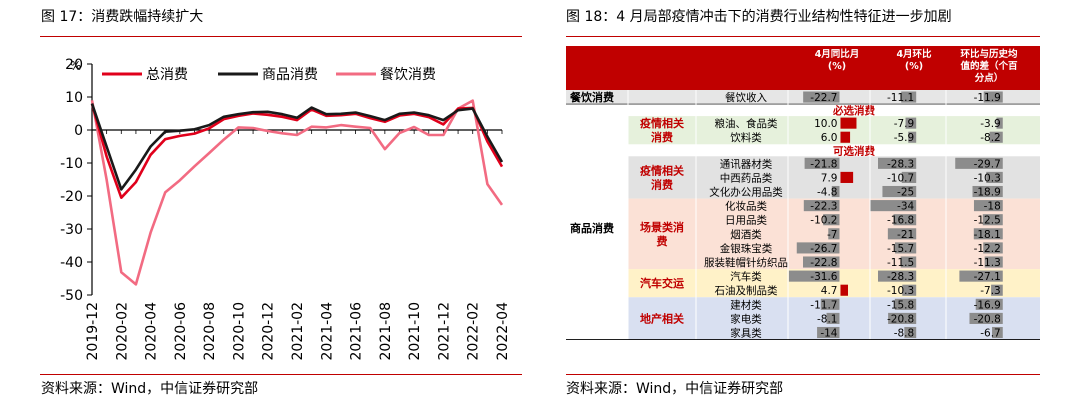 The height and width of the screenshot is (413, 1080). I want to click on value-label: -12.5, so click(987, 221).